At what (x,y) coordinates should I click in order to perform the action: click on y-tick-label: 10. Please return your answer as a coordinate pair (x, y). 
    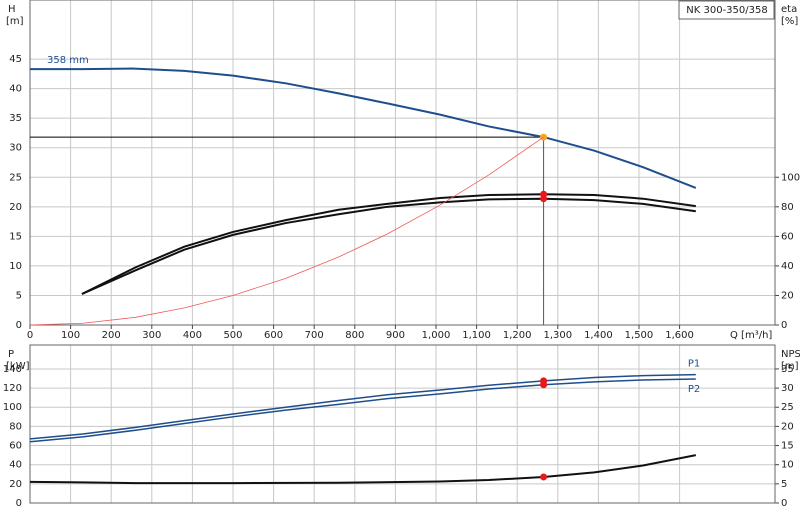
    Looking at the image, I should click on (15, 266).